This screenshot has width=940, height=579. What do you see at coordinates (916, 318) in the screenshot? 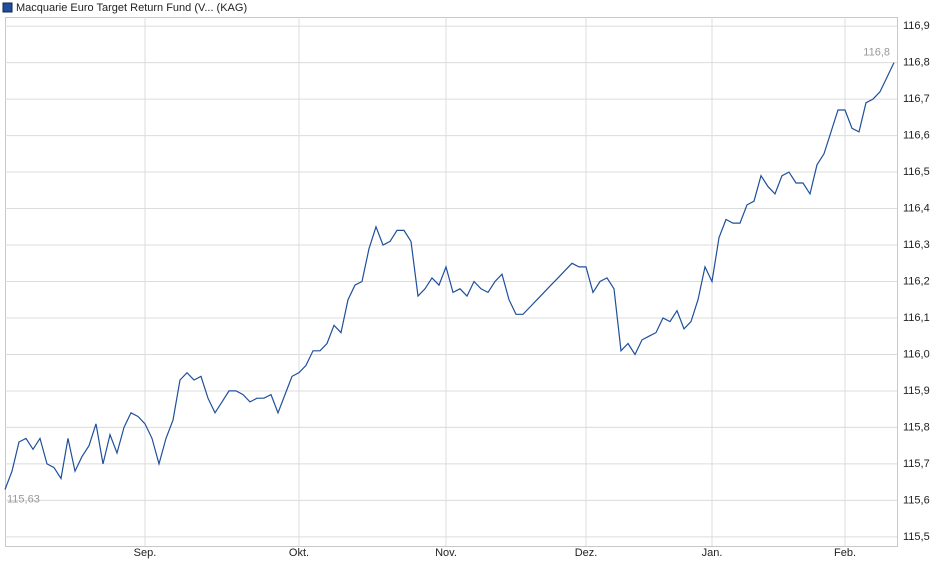
I see `y-tick-label: 116,1` at bounding box center [916, 318].